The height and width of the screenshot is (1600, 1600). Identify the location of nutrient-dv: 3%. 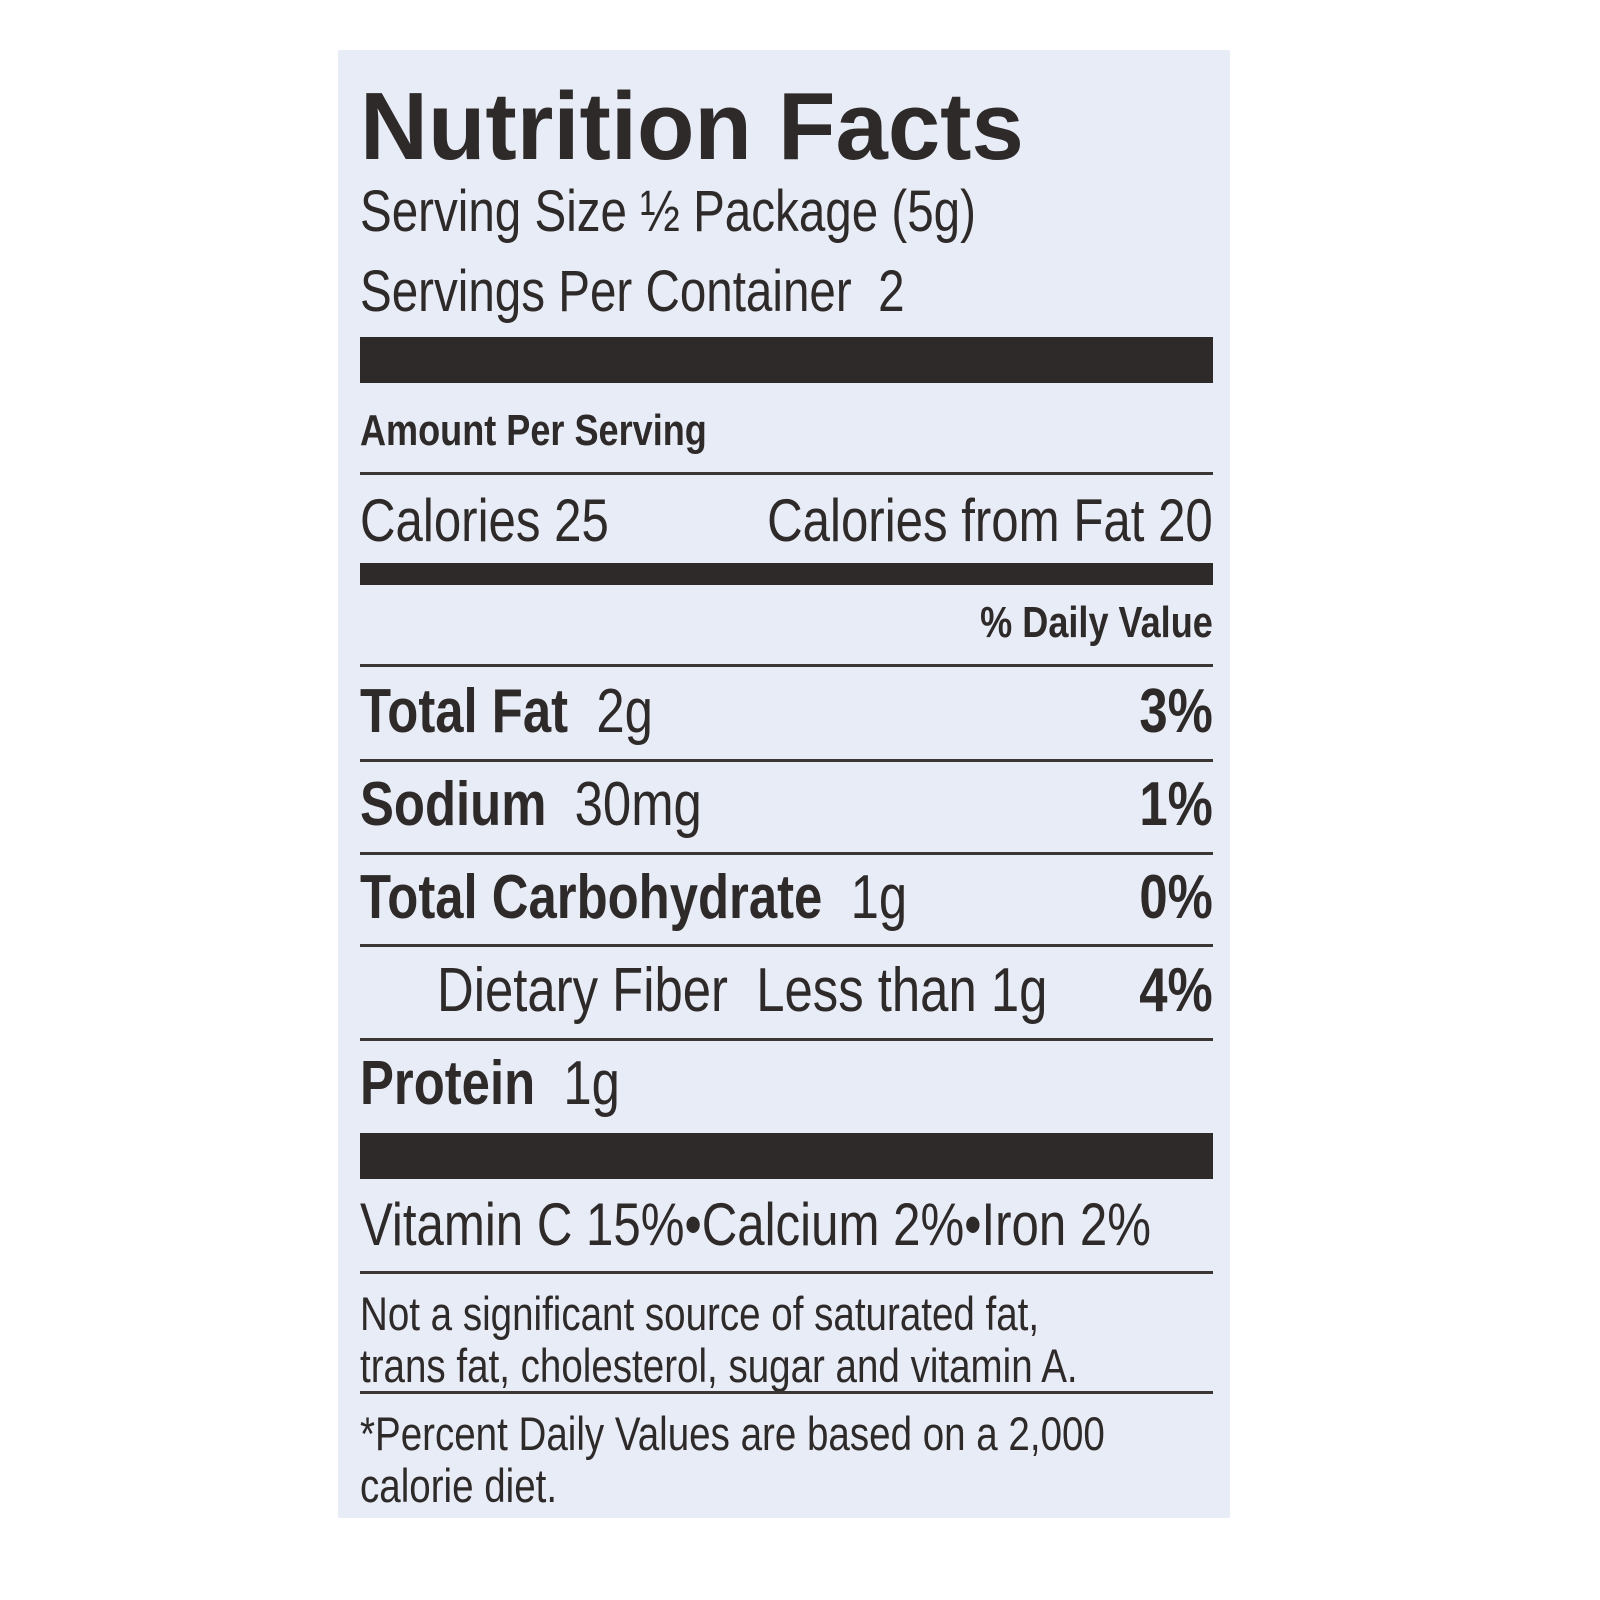
(1176, 711).